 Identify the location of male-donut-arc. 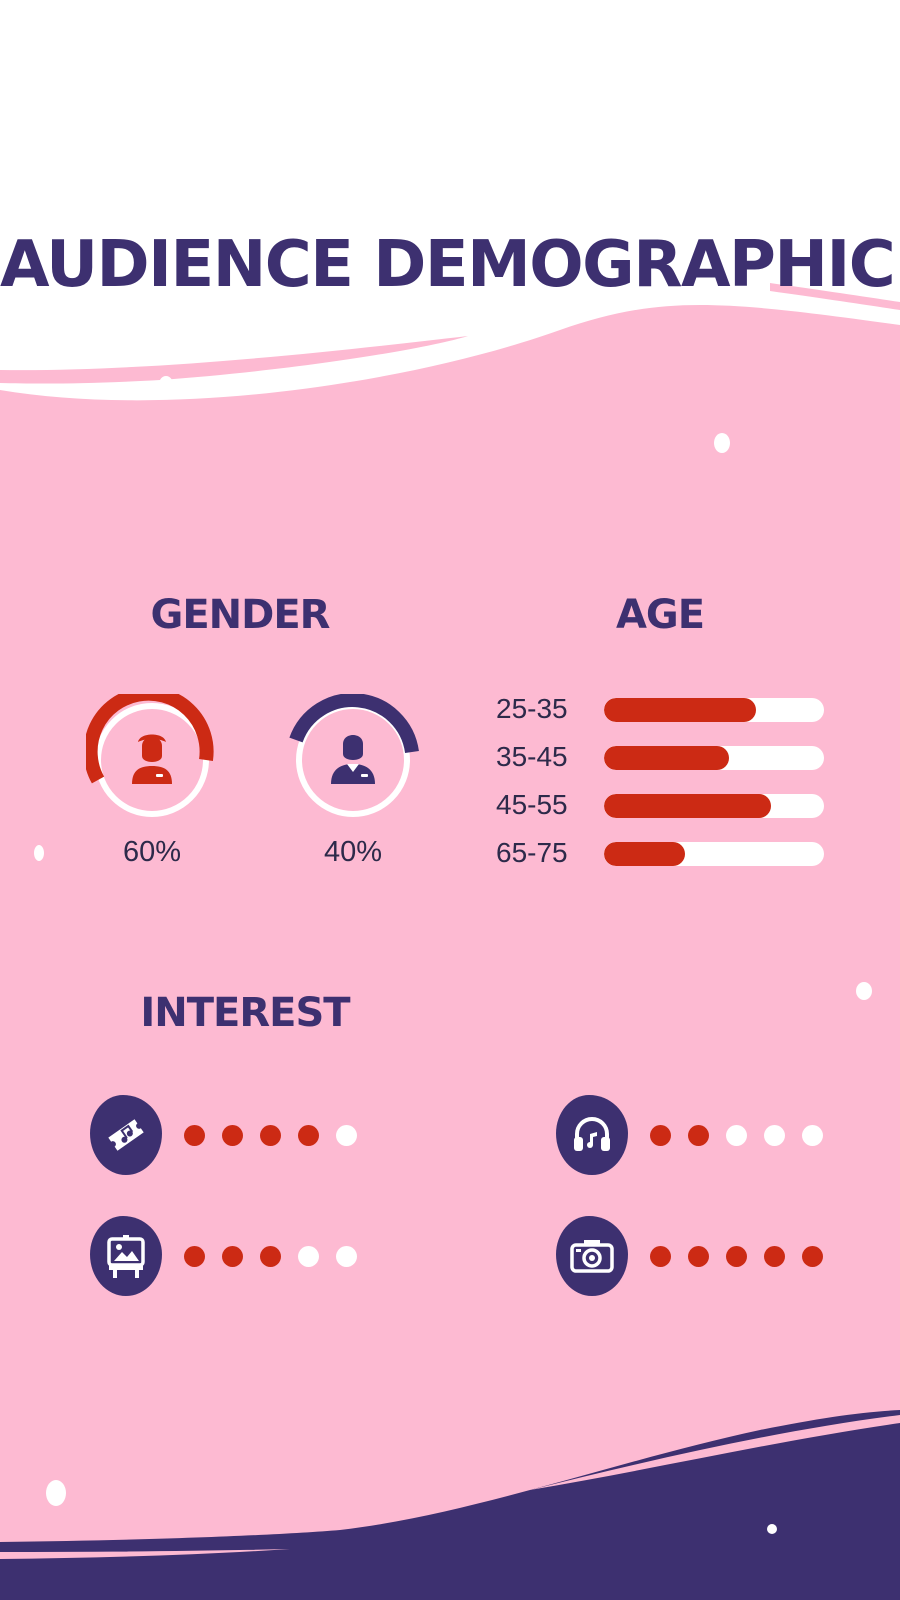
(354, 724).